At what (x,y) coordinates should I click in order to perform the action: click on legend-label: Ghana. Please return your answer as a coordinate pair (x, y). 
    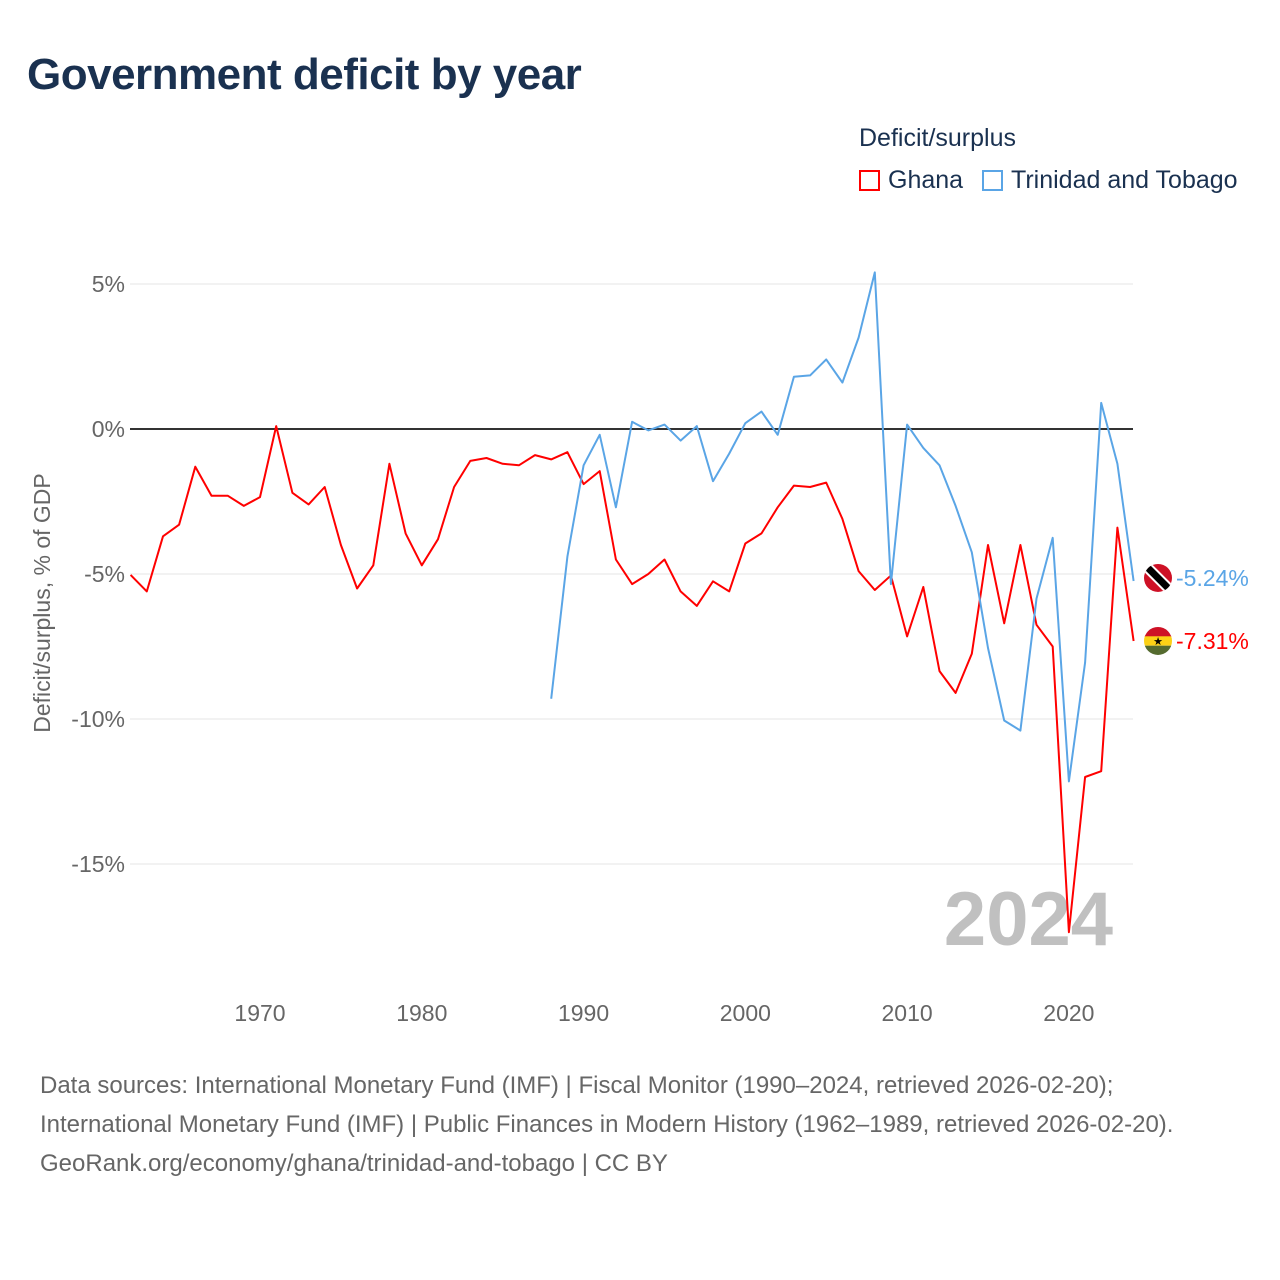
    Looking at the image, I should click on (926, 180).